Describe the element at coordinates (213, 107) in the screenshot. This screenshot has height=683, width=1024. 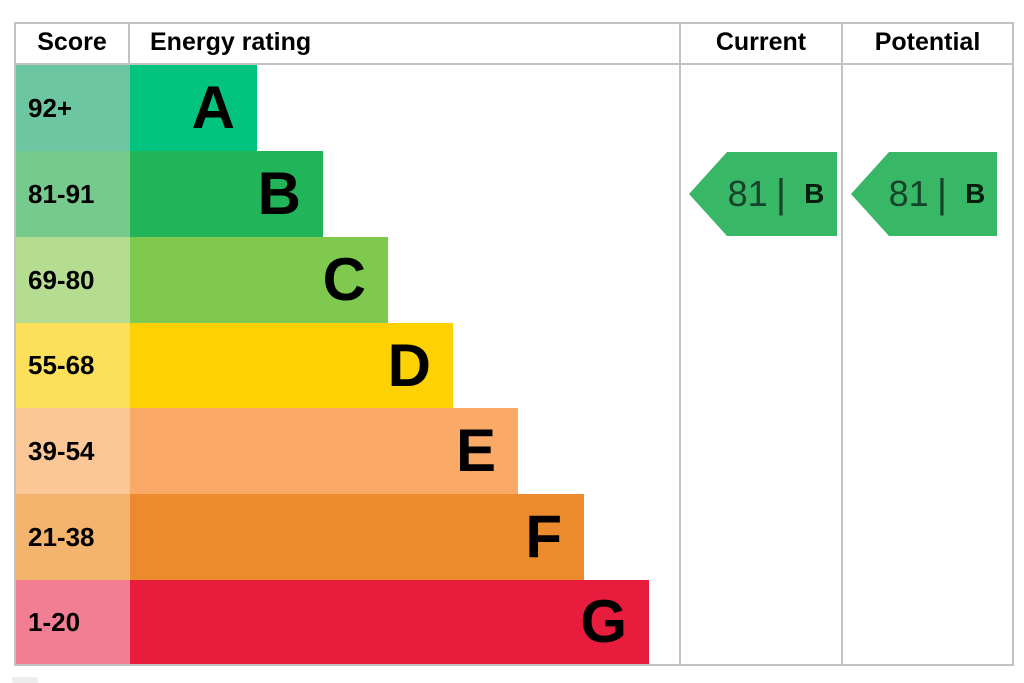
I see `rating-letter-a: A` at that location.